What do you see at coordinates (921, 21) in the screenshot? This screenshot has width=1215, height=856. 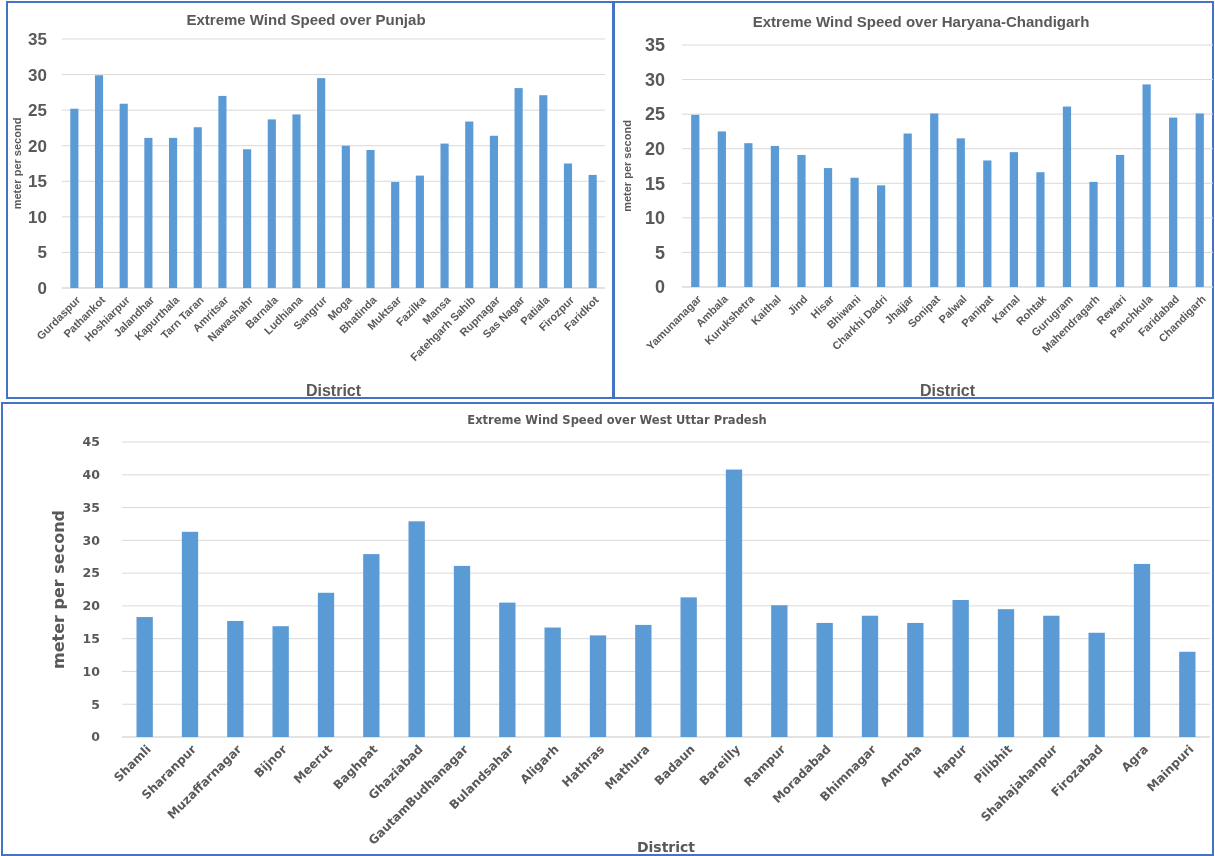 I see `chart-title: Extreme Wind Speed over Haryana-Chandigarh` at bounding box center [921, 21].